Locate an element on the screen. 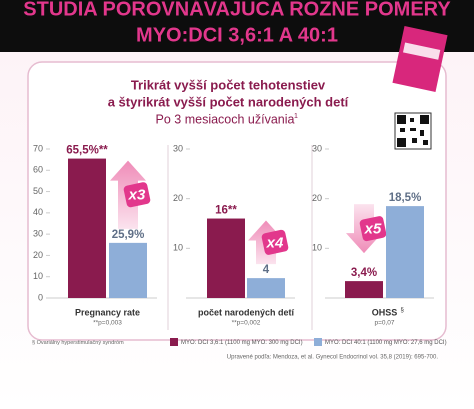  header-title: ŠTÚDIA POROVNÁVAJÚCA RÔZNE POMERY is located at coordinates (237, 10).